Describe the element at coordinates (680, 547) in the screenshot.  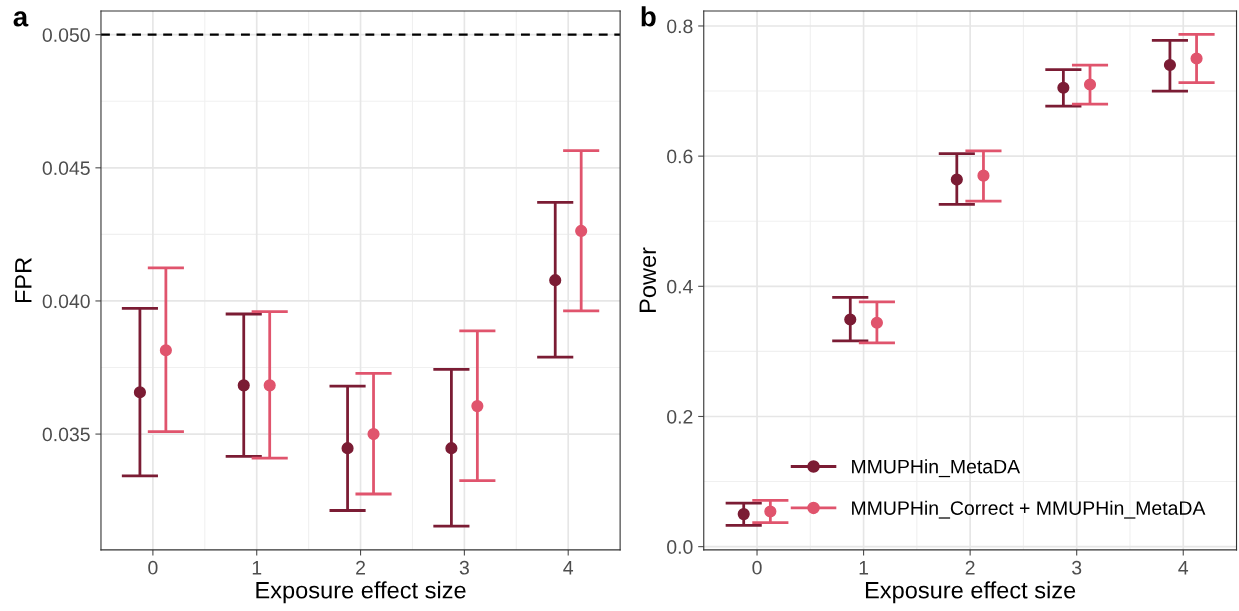
I see `y-tick-label: 0.0` at that location.